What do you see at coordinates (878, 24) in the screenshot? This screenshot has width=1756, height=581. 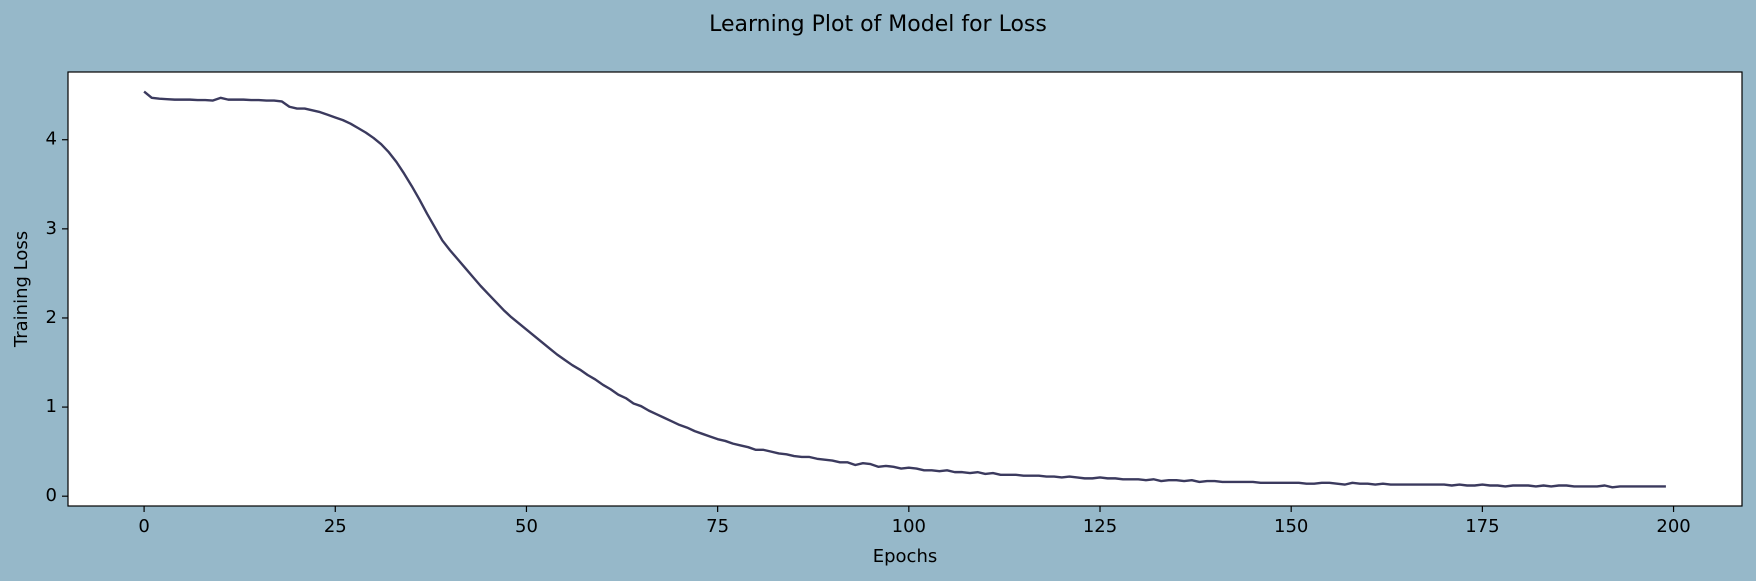 I see `chart-title: Learning Plot of Model for Loss` at bounding box center [878, 24].